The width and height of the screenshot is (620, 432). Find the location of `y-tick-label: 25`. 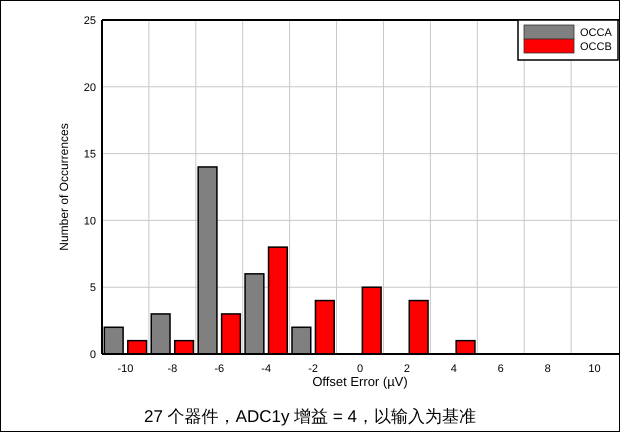

y-tick-label: 25 is located at coordinates (90, 21).